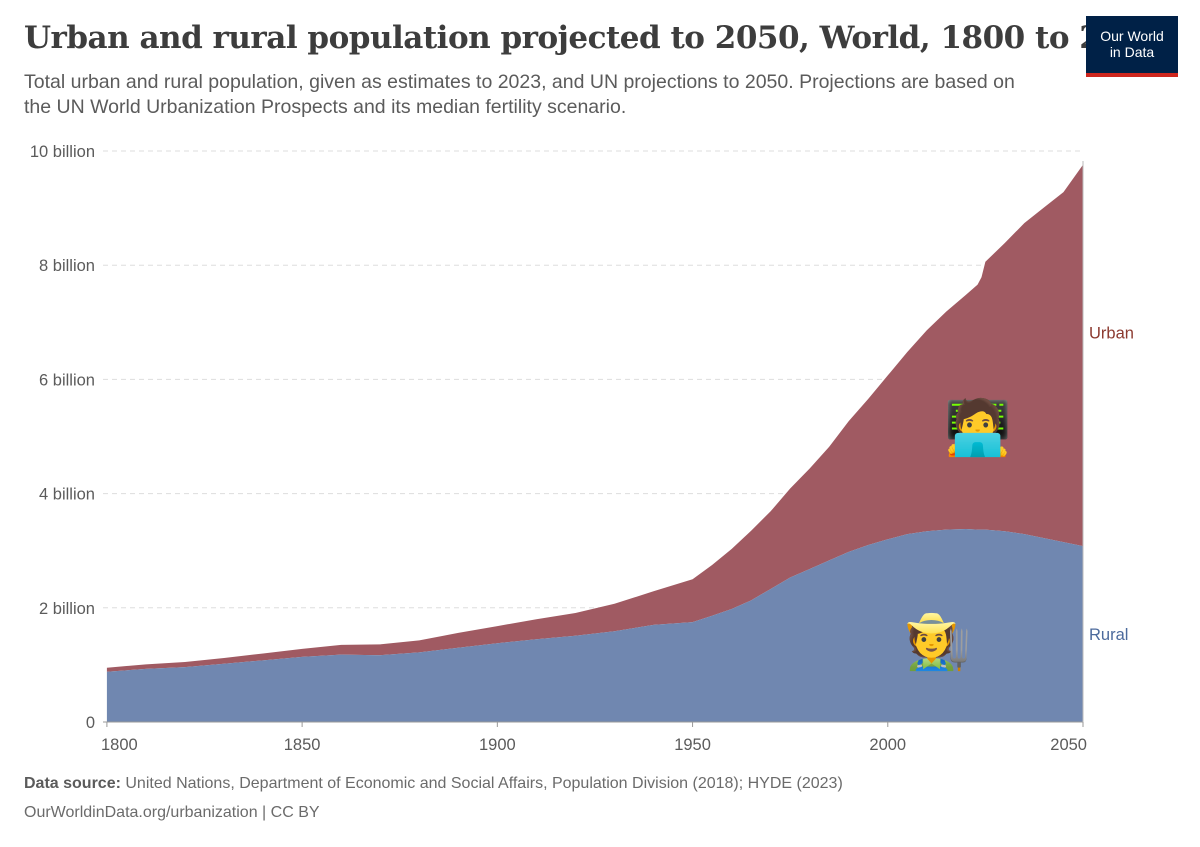 The width and height of the screenshot is (1200, 847). Describe the element at coordinates (67, 609) in the screenshot. I see `y-tick-label: 2 billion` at that location.